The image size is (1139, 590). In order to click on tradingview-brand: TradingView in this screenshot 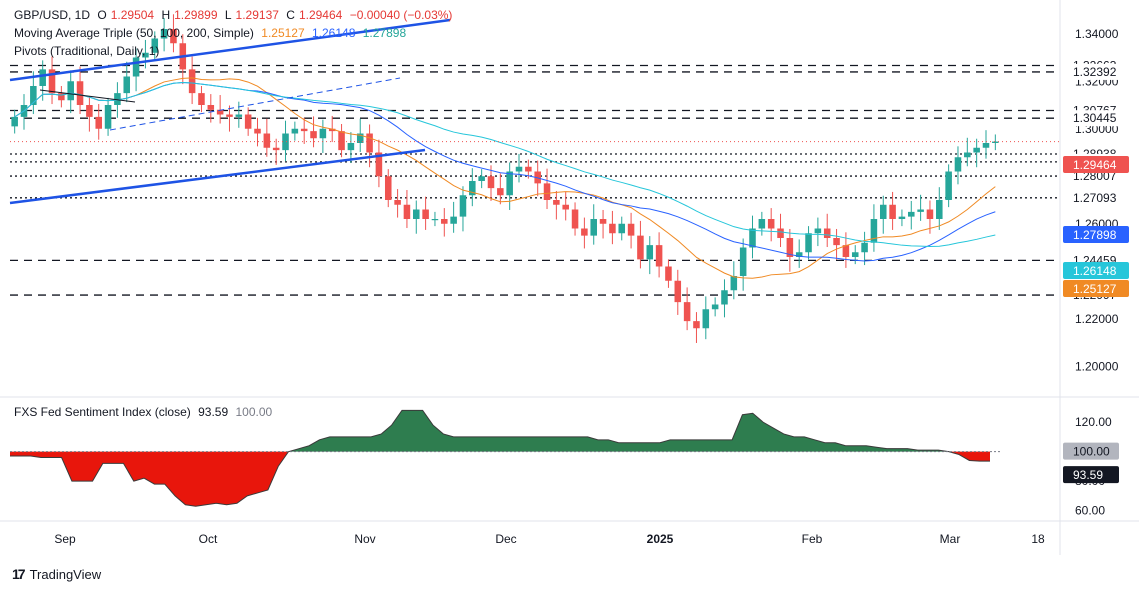, I will do `click(65, 574)`.